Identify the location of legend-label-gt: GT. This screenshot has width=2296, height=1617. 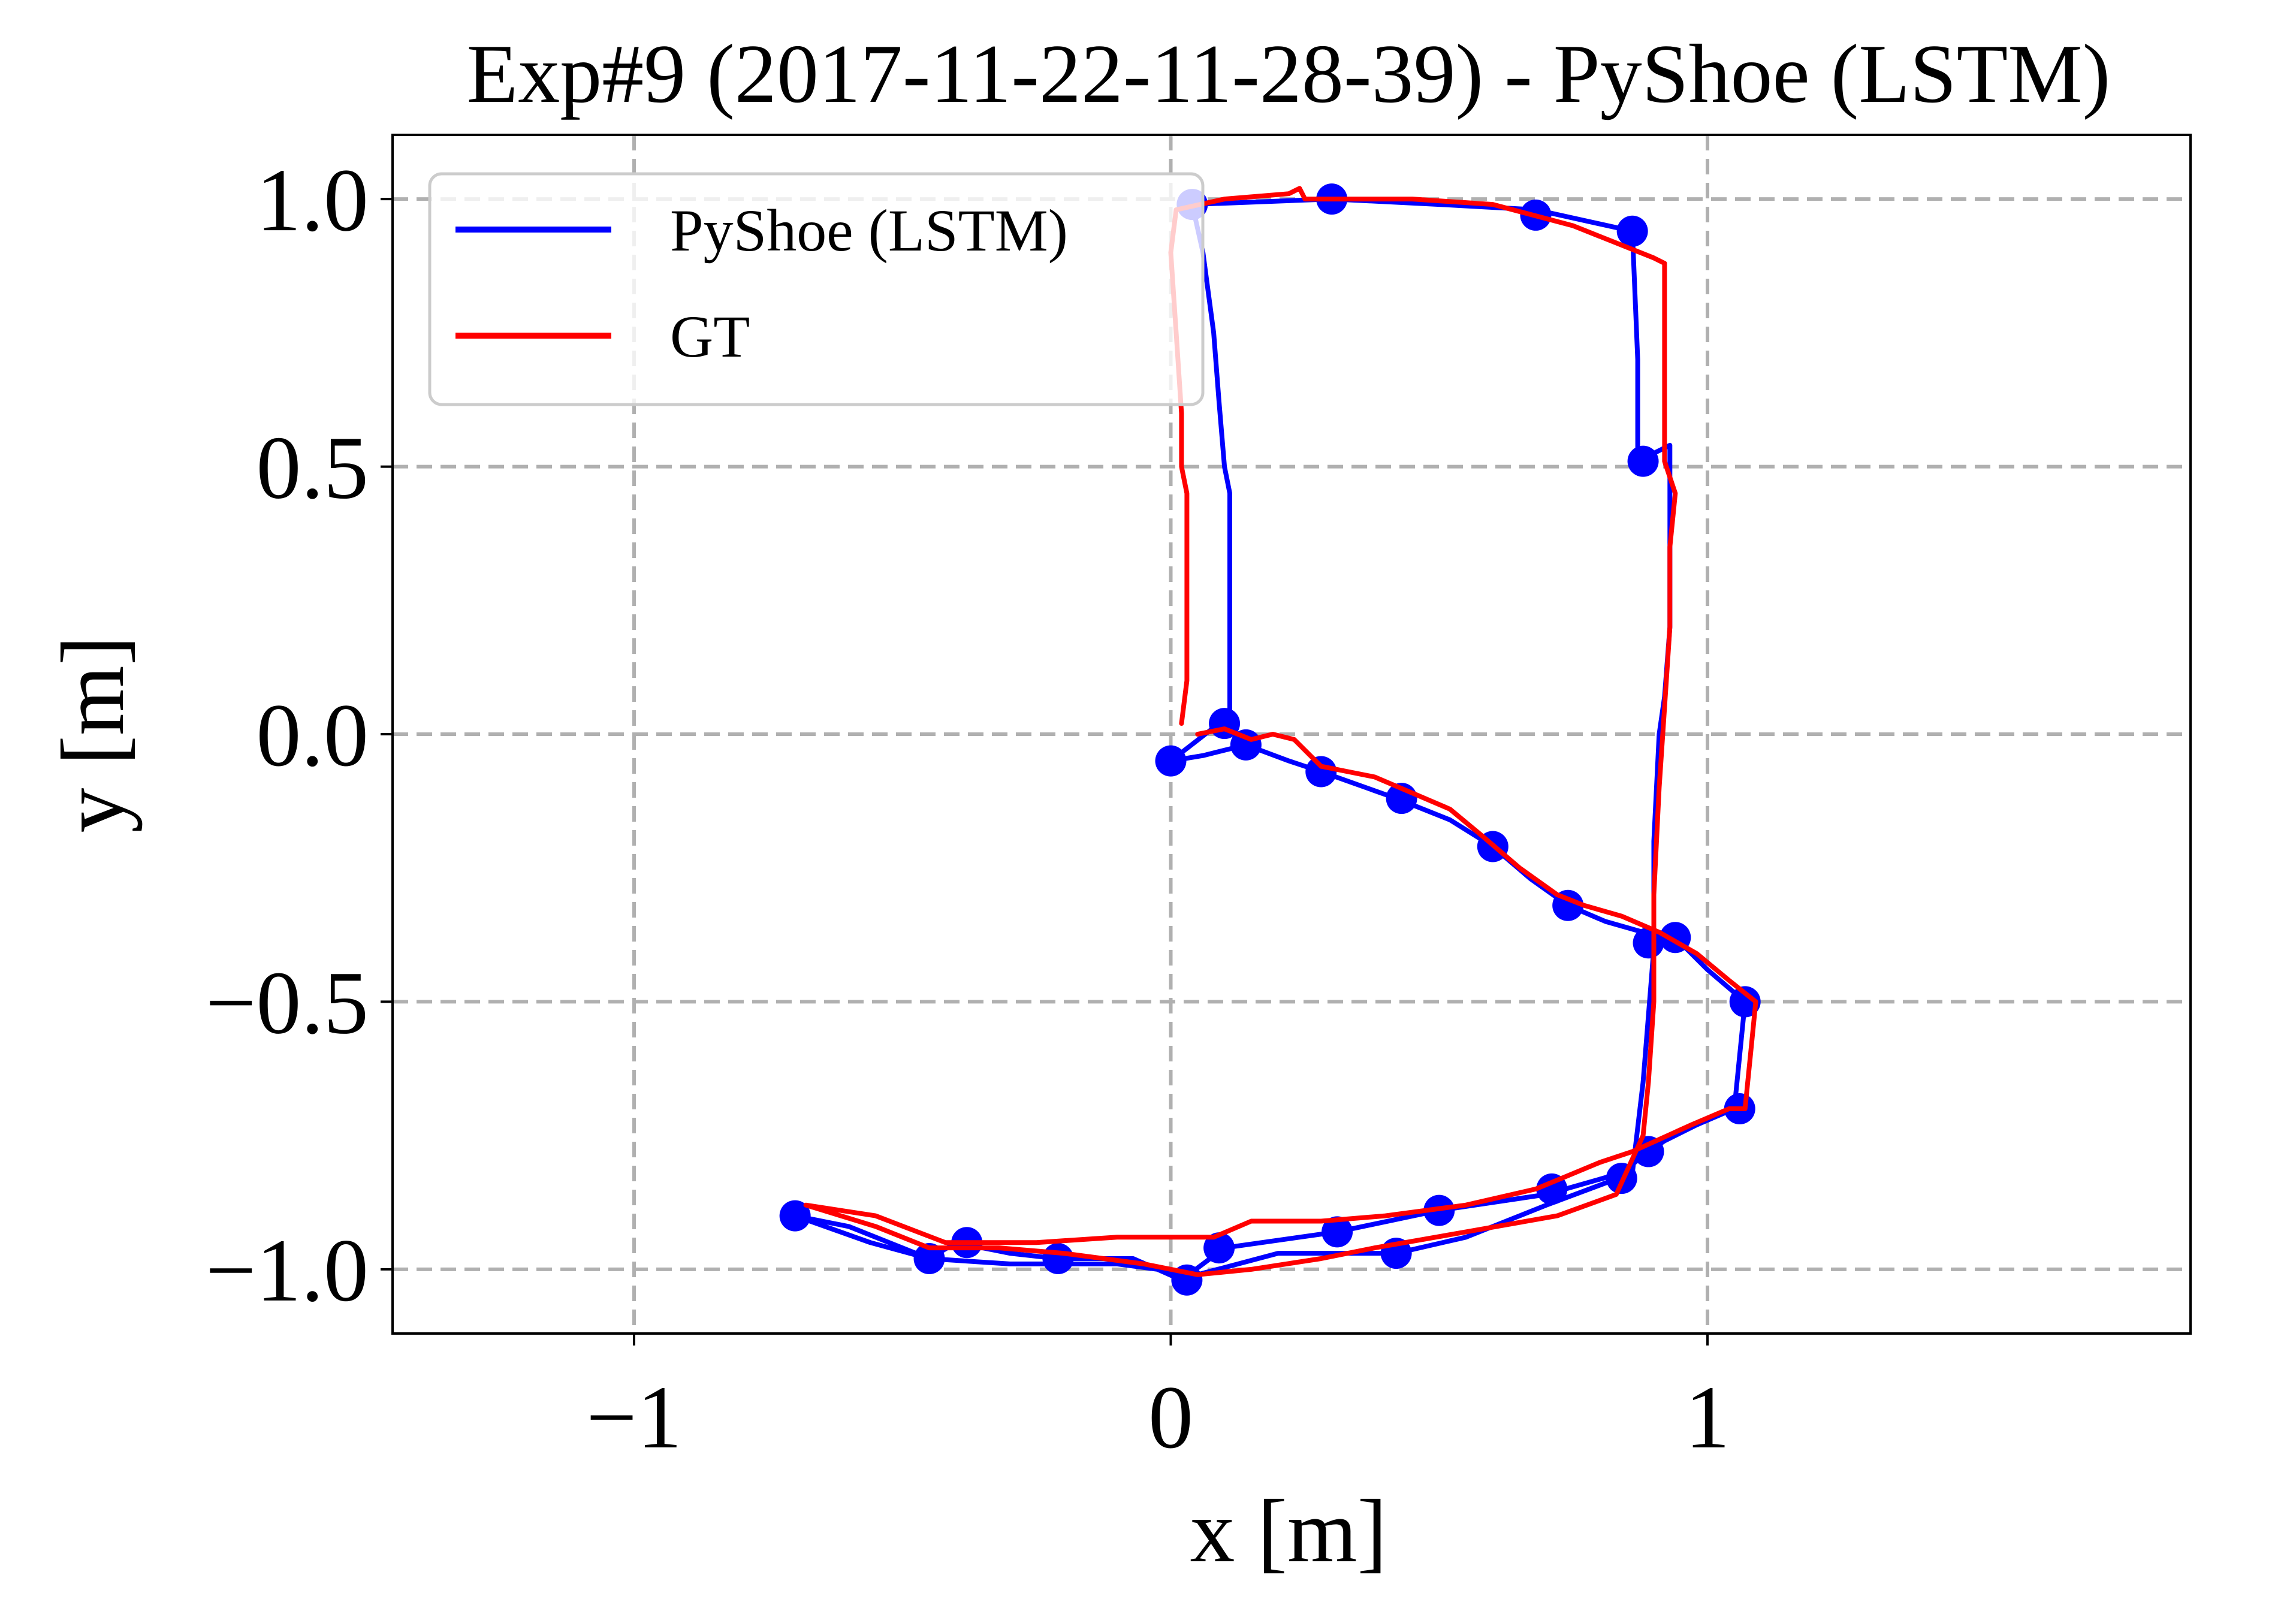
(710, 337).